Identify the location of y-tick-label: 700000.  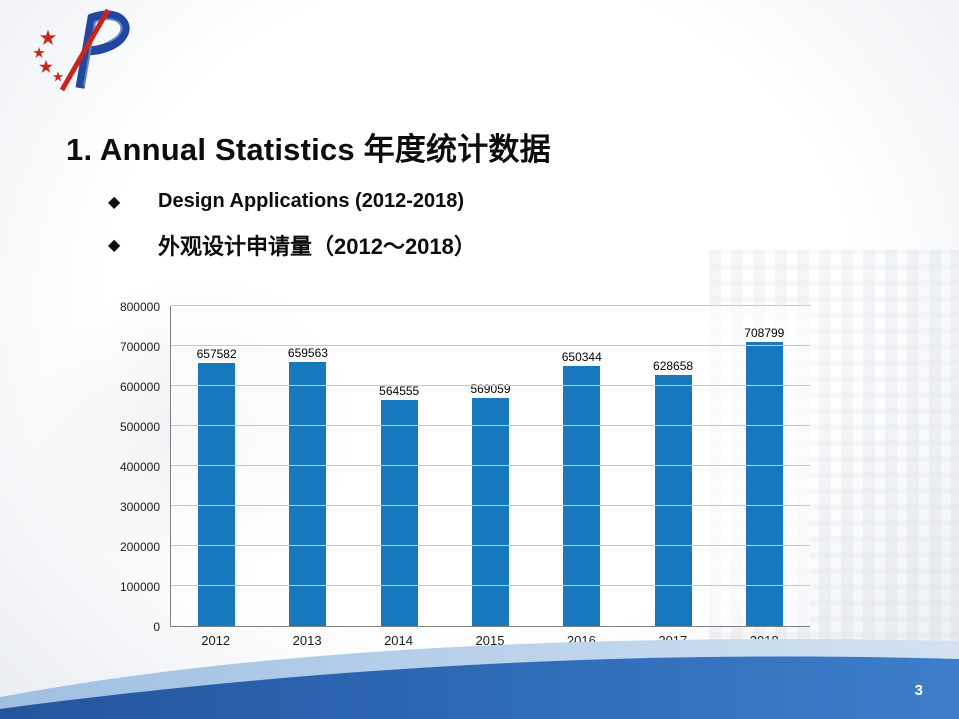
(139, 347).